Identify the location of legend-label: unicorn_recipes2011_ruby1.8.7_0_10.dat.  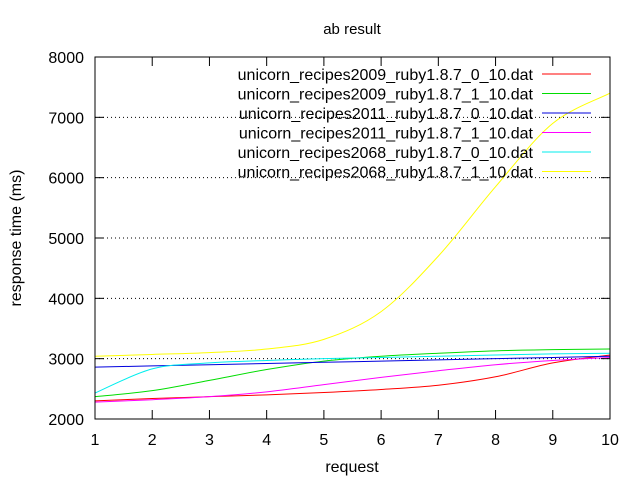
(386, 114).